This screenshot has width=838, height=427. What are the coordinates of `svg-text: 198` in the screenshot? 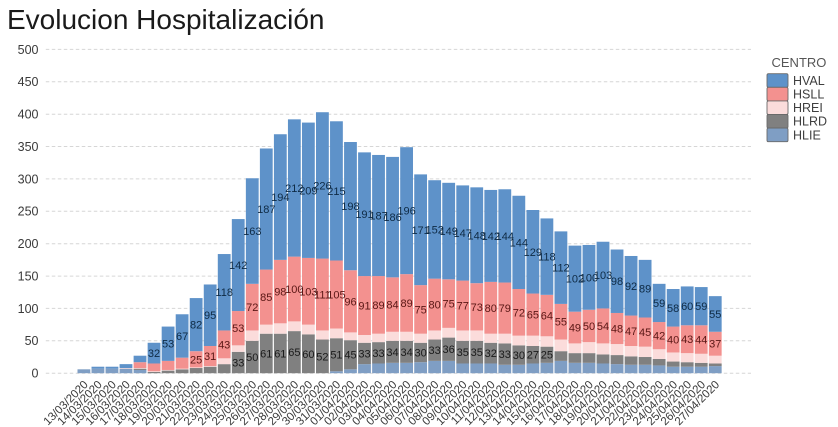 It's located at (350, 207).